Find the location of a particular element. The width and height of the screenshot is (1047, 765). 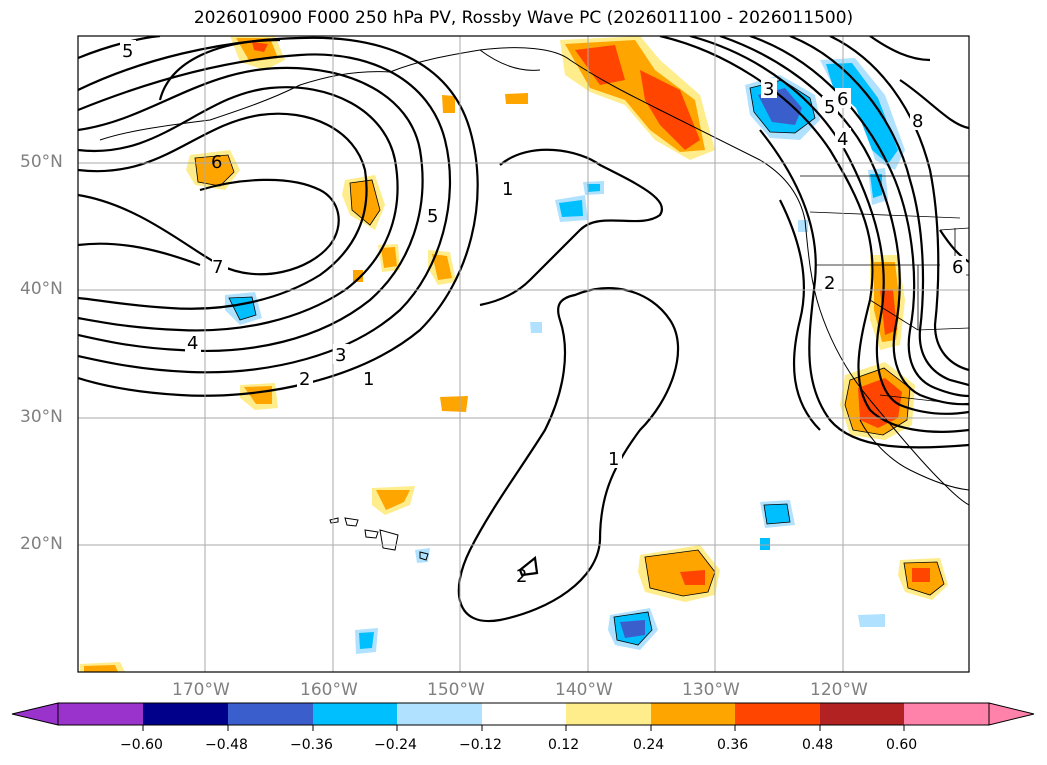

lon-label: 140°W is located at coordinates (584, 690).